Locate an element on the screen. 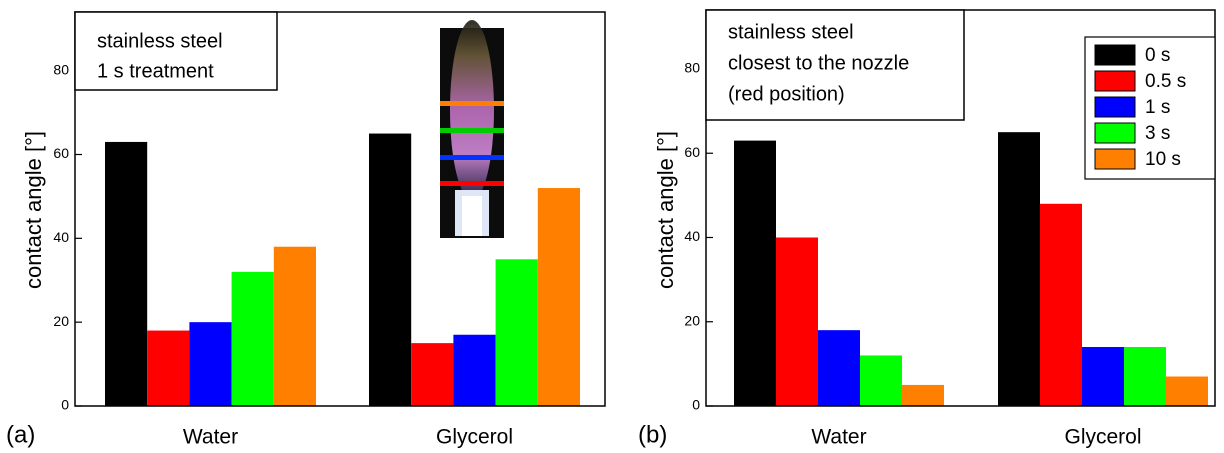 The image size is (1224, 453). annotation: 1 s treatment is located at coordinates (155, 71).